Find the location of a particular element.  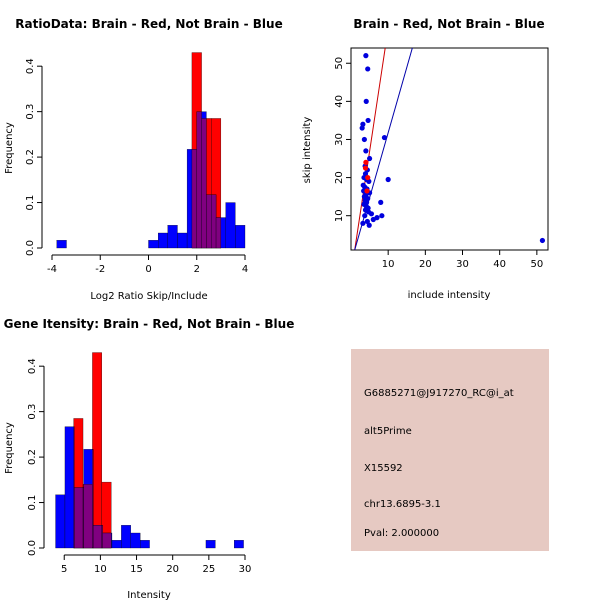

scatter-y-tick-label: 40 is located at coordinates (339, 101).